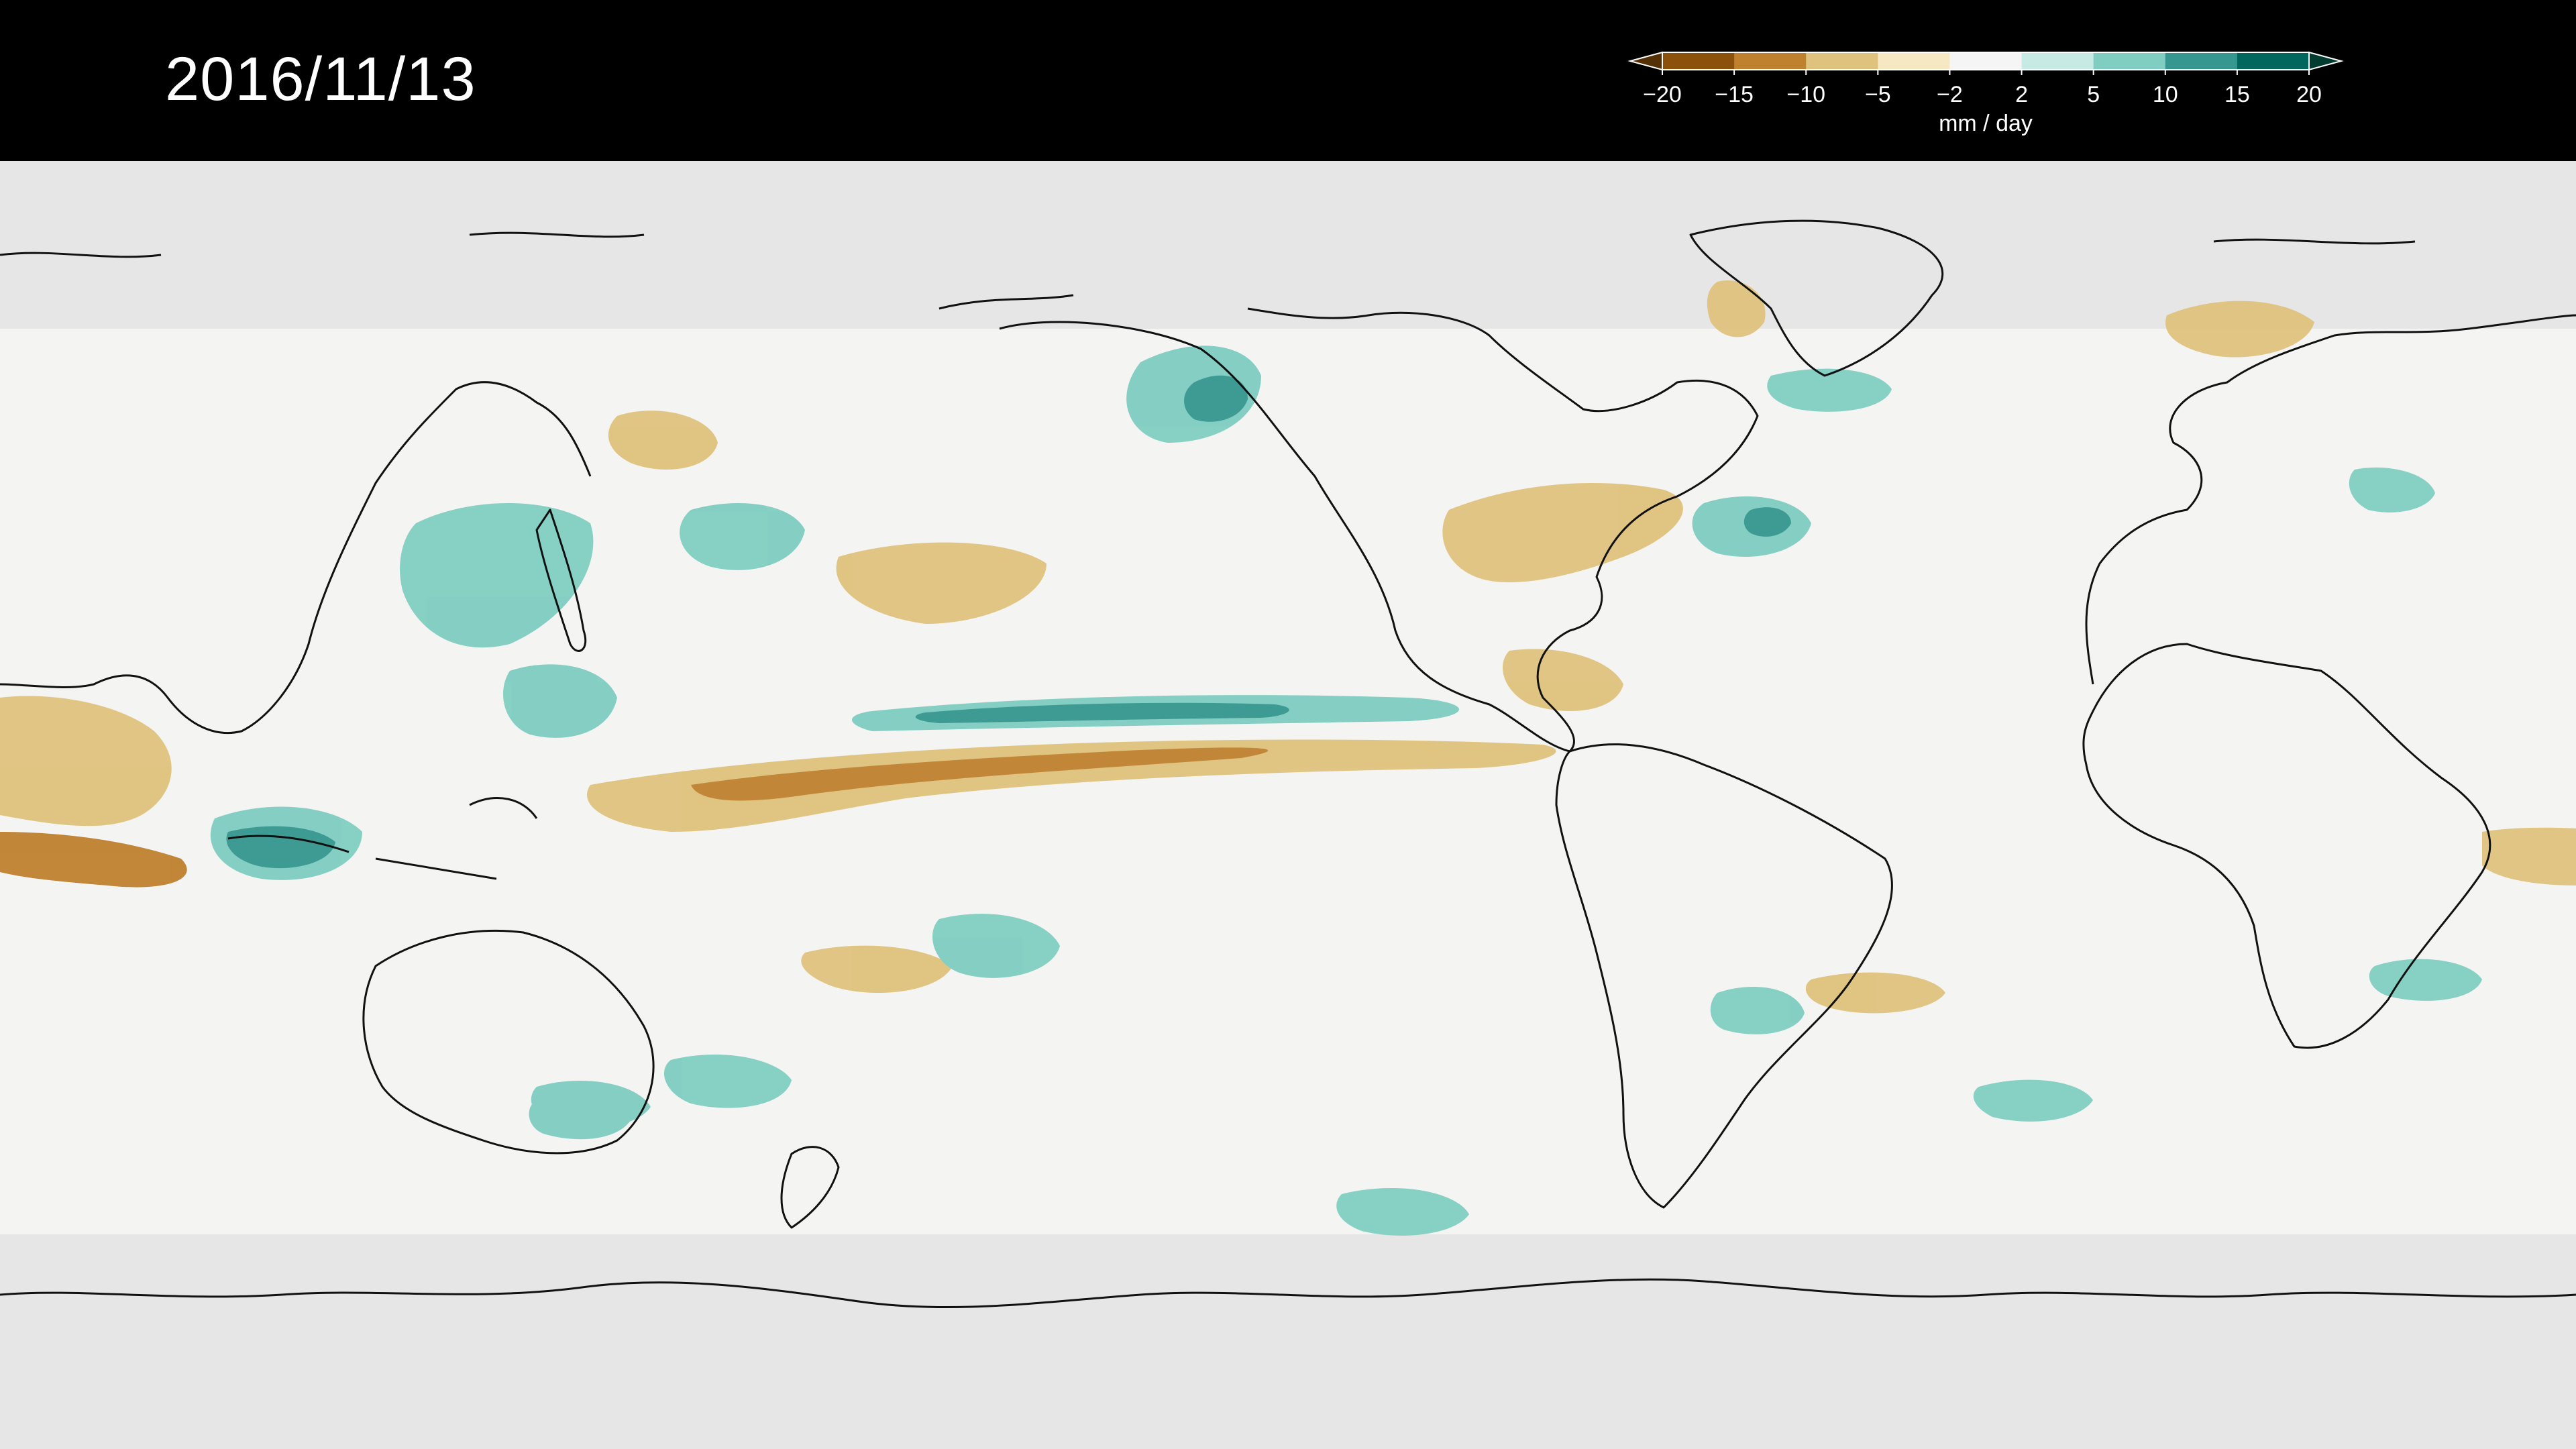 Image resolution: width=2576 pixels, height=1449 pixels. What do you see at coordinates (2326, 61) in the screenshot?
I see `colorbar-extension-high` at bounding box center [2326, 61].